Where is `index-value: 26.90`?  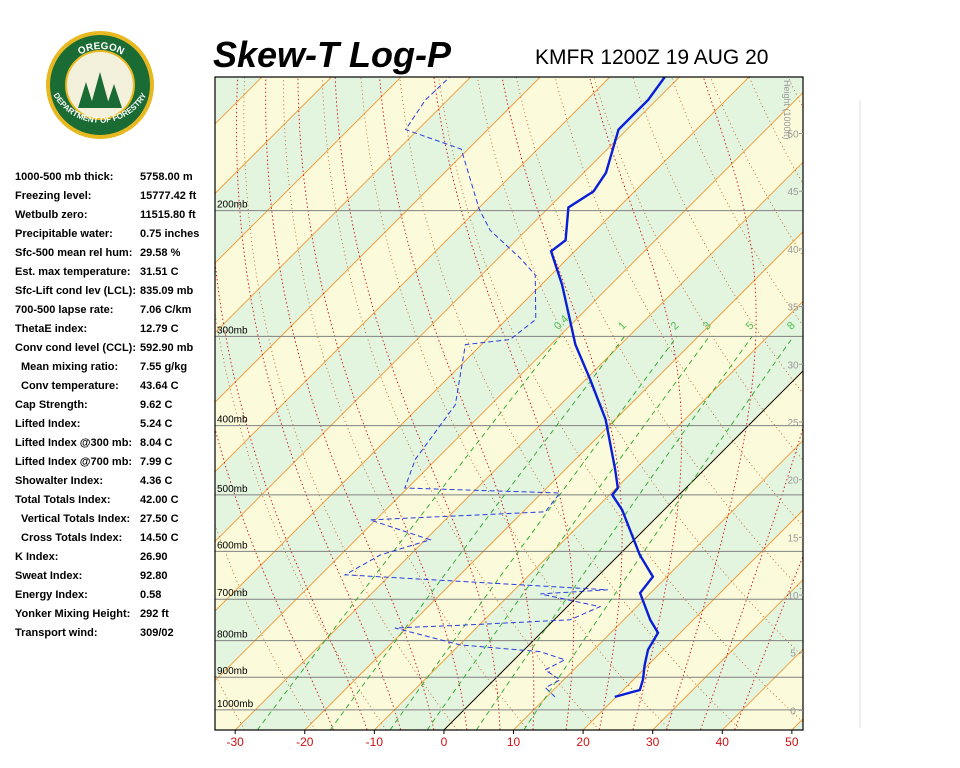 index-value: 26.90 is located at coordinates (154, 557).